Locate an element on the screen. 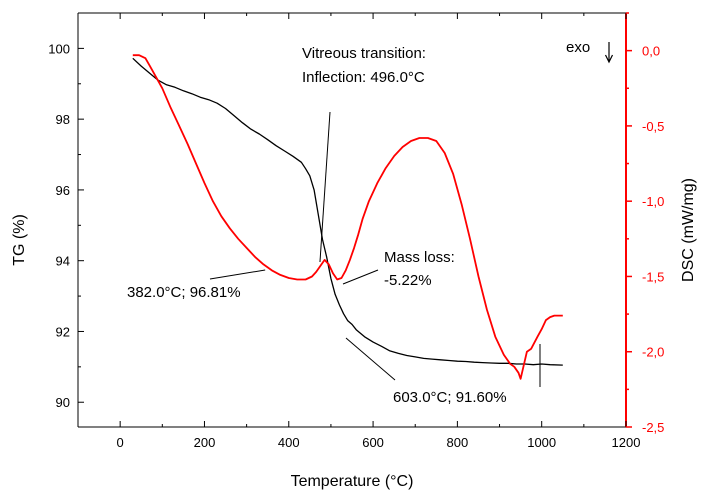  y-right-tick-label: -1,5 is located at coordinates (653, 276).